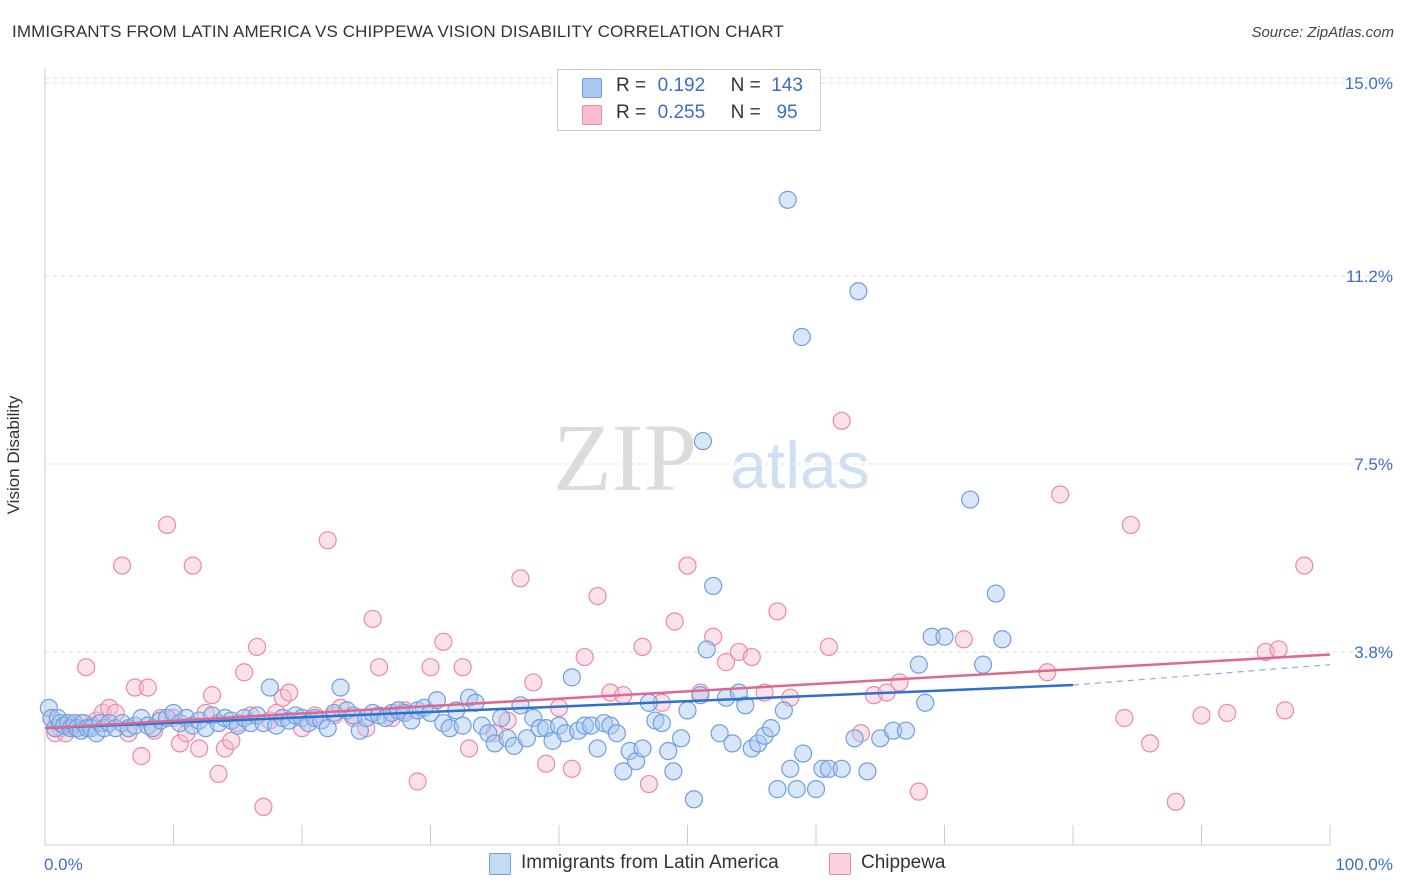 The height and width of the screenshot is (892, 1406). Describe the element at coordinates (903, 862) in the screenshot. I see `bottom-legend-label-pink: Chippewa` at that location.